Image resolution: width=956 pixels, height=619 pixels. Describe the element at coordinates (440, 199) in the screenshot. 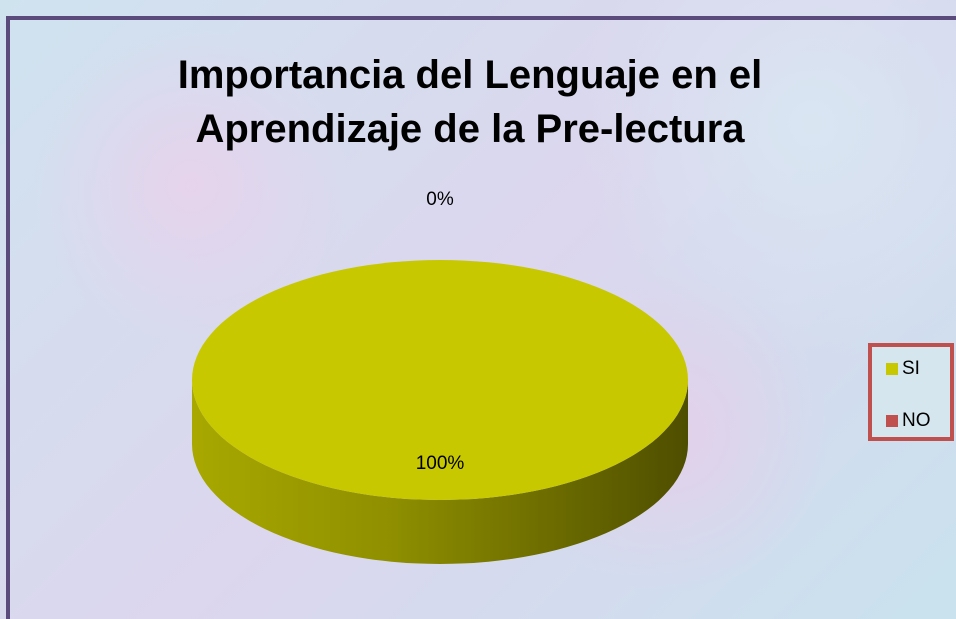

I see `data-label: 0%` at that location.